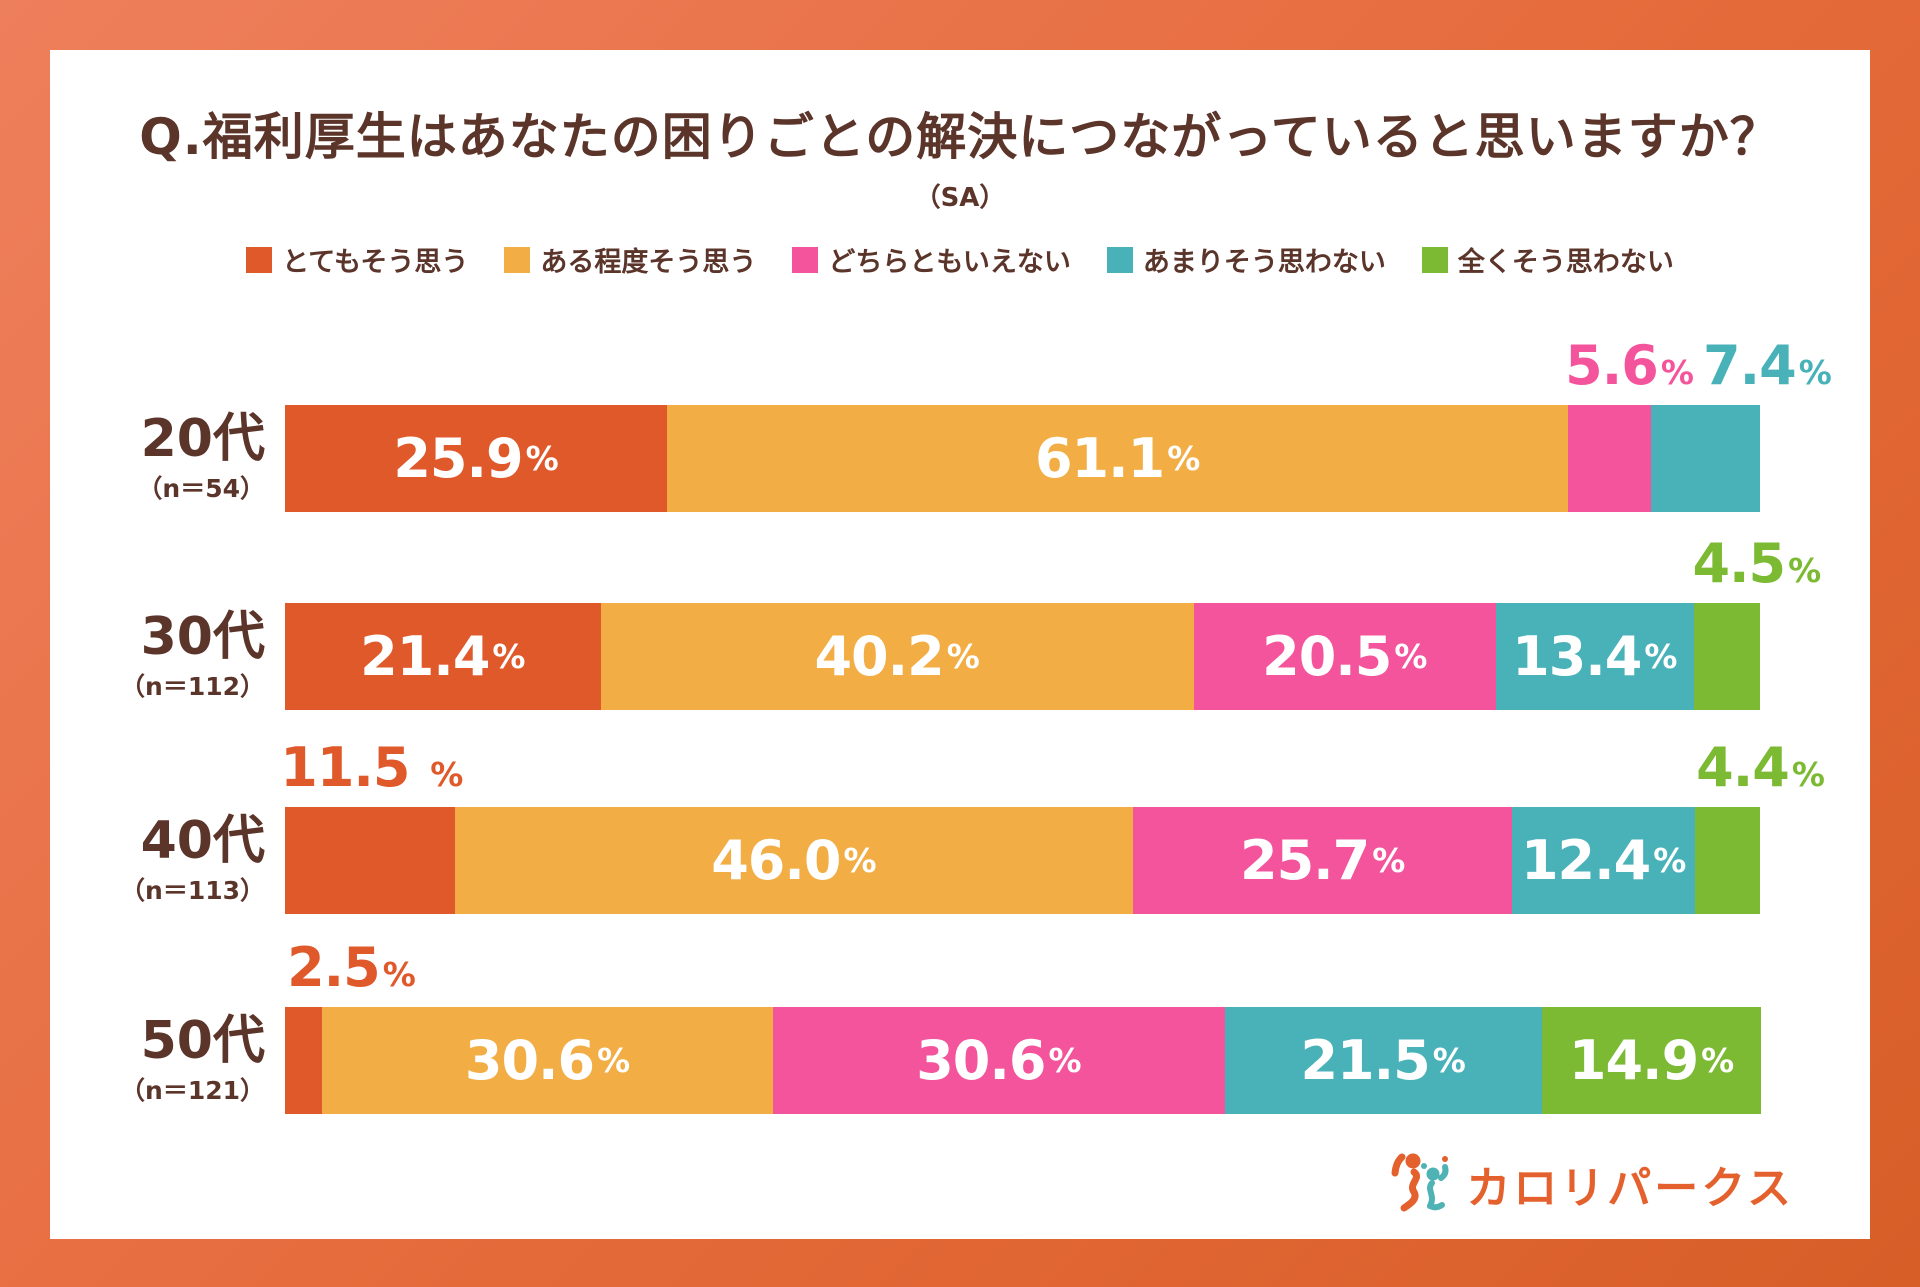 The image size is (1920, 1287). I want to click on row-category: 40代 （n＝113）, so click(157, 860).